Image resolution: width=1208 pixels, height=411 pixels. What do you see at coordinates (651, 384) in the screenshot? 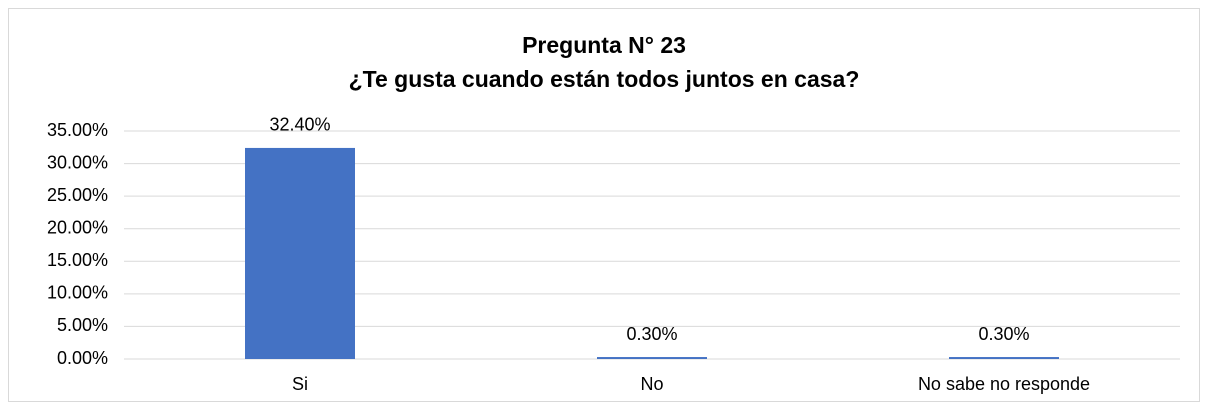
I see `x-tick-label: No` at bounding box center [651, 384].